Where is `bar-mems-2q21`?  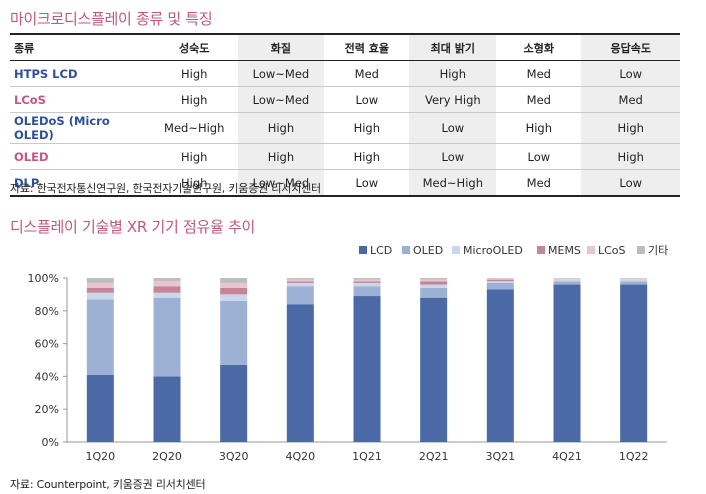 bar-mems-2q21 is located at coordinates (434, 283).